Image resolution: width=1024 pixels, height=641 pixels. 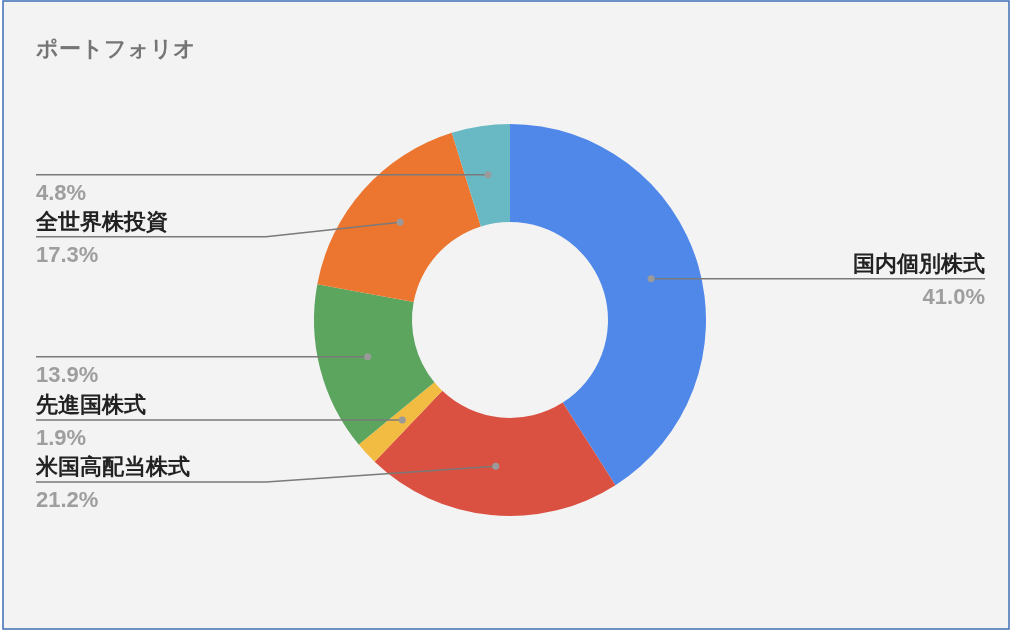 I want to click on data-label: 21.2%, so click(x=67, y=500).